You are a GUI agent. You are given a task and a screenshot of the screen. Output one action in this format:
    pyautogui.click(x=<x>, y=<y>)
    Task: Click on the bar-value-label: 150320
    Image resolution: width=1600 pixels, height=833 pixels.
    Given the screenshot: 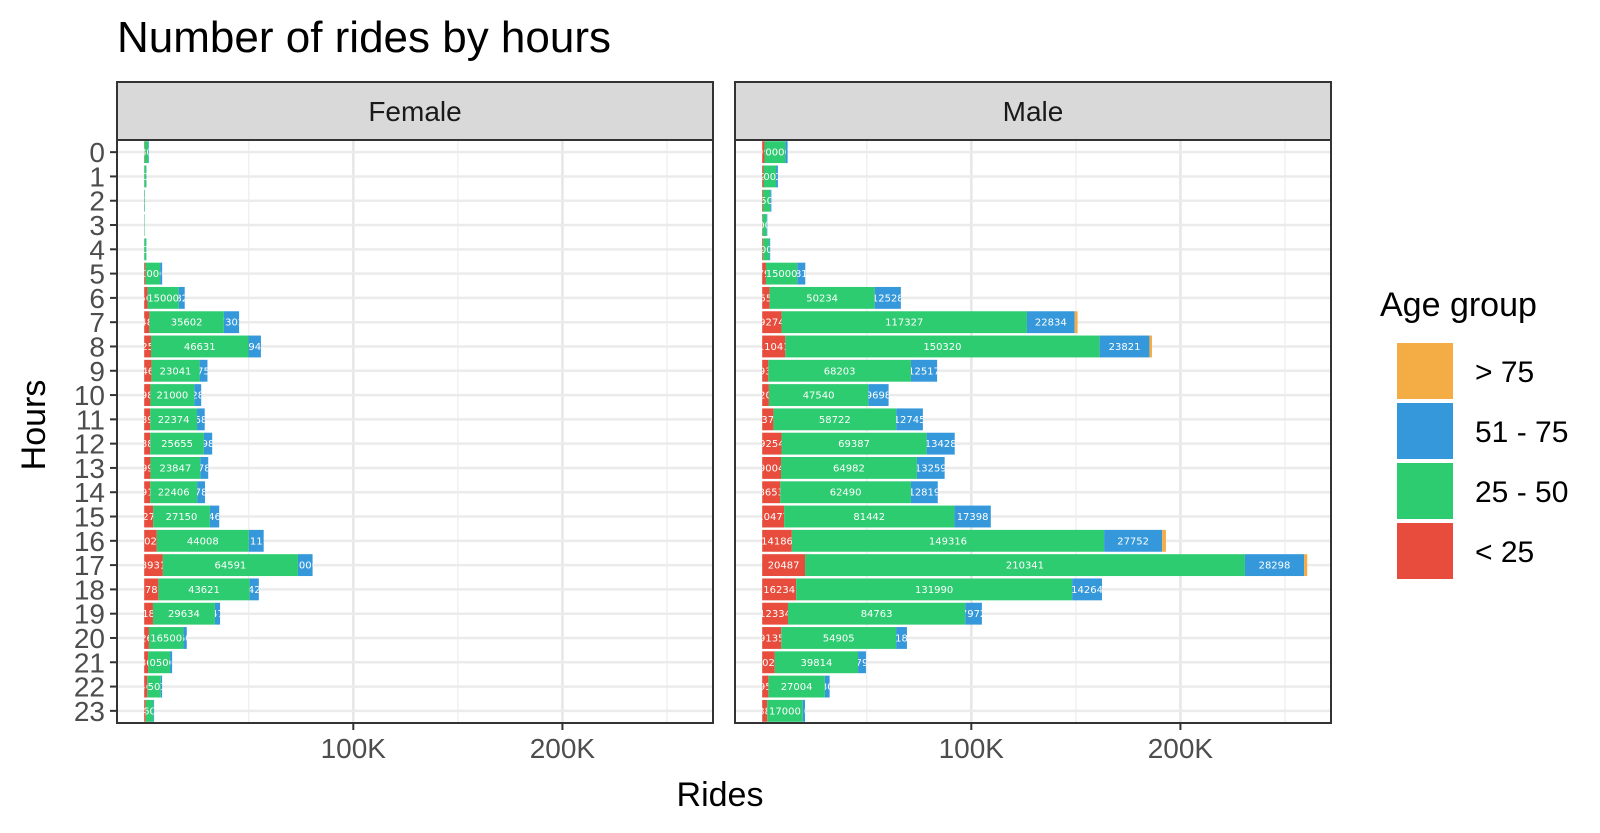 What is the action you would take?
    pyautogui.click(x=942, y=347)
    